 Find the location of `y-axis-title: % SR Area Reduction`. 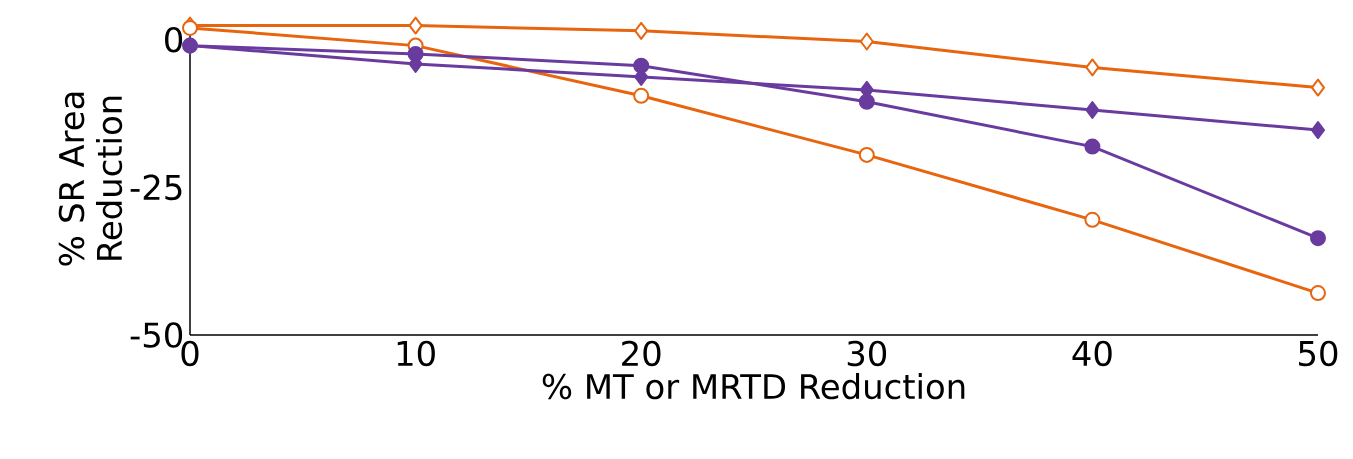

y-axis-title: % SR Area Reduction is located at coordinates (90, 179).